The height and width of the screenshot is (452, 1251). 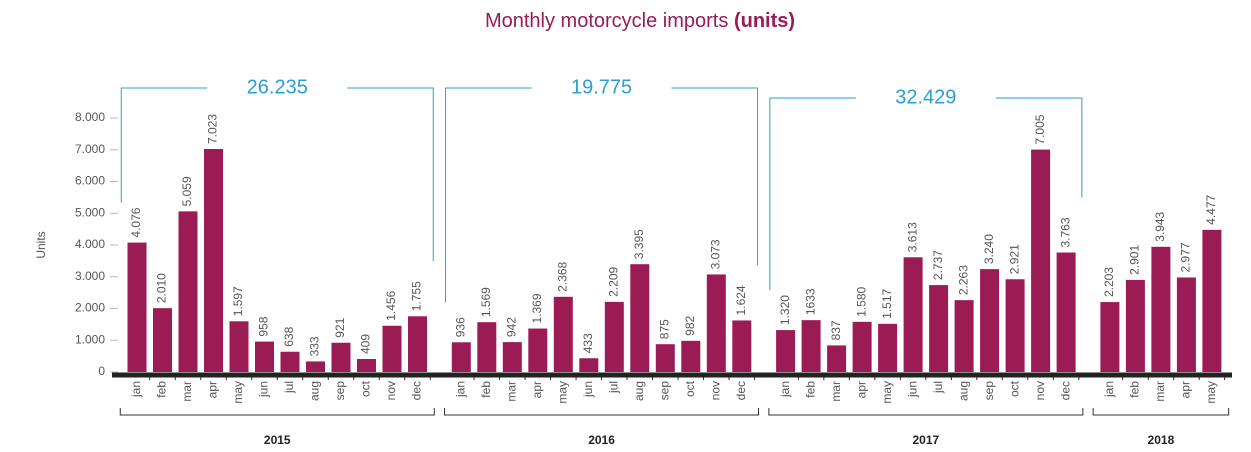 I want to click on value-label: 638, so click(x=289, y=336).